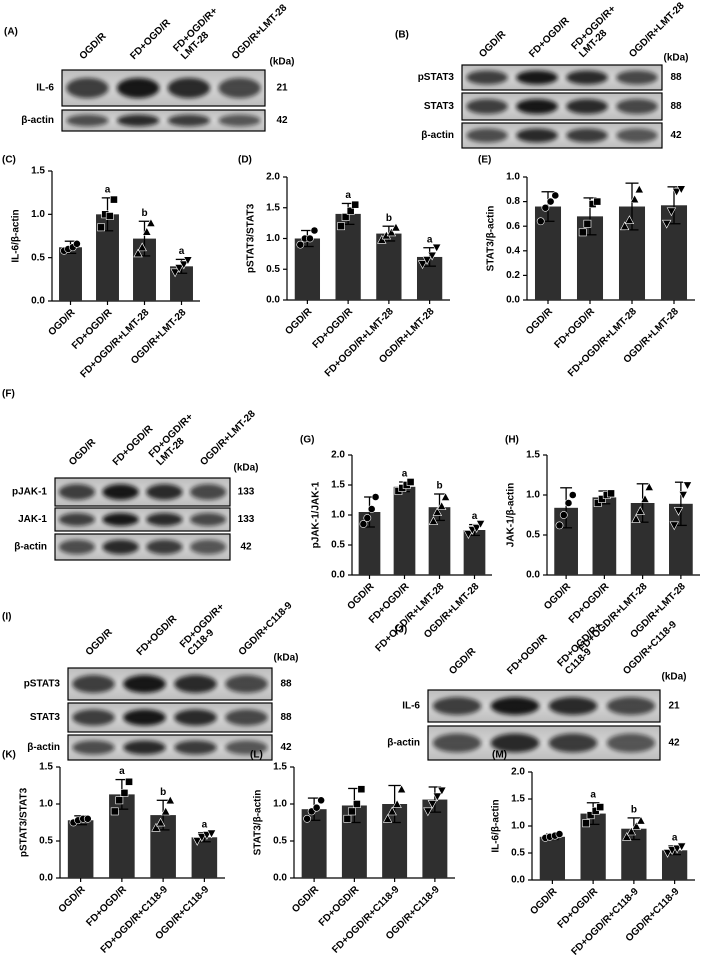  What do you see at coordinates (150, 39) in the screenshot?
I see `lane-label: FD+OGD/R` at bounding box center [150, 39].